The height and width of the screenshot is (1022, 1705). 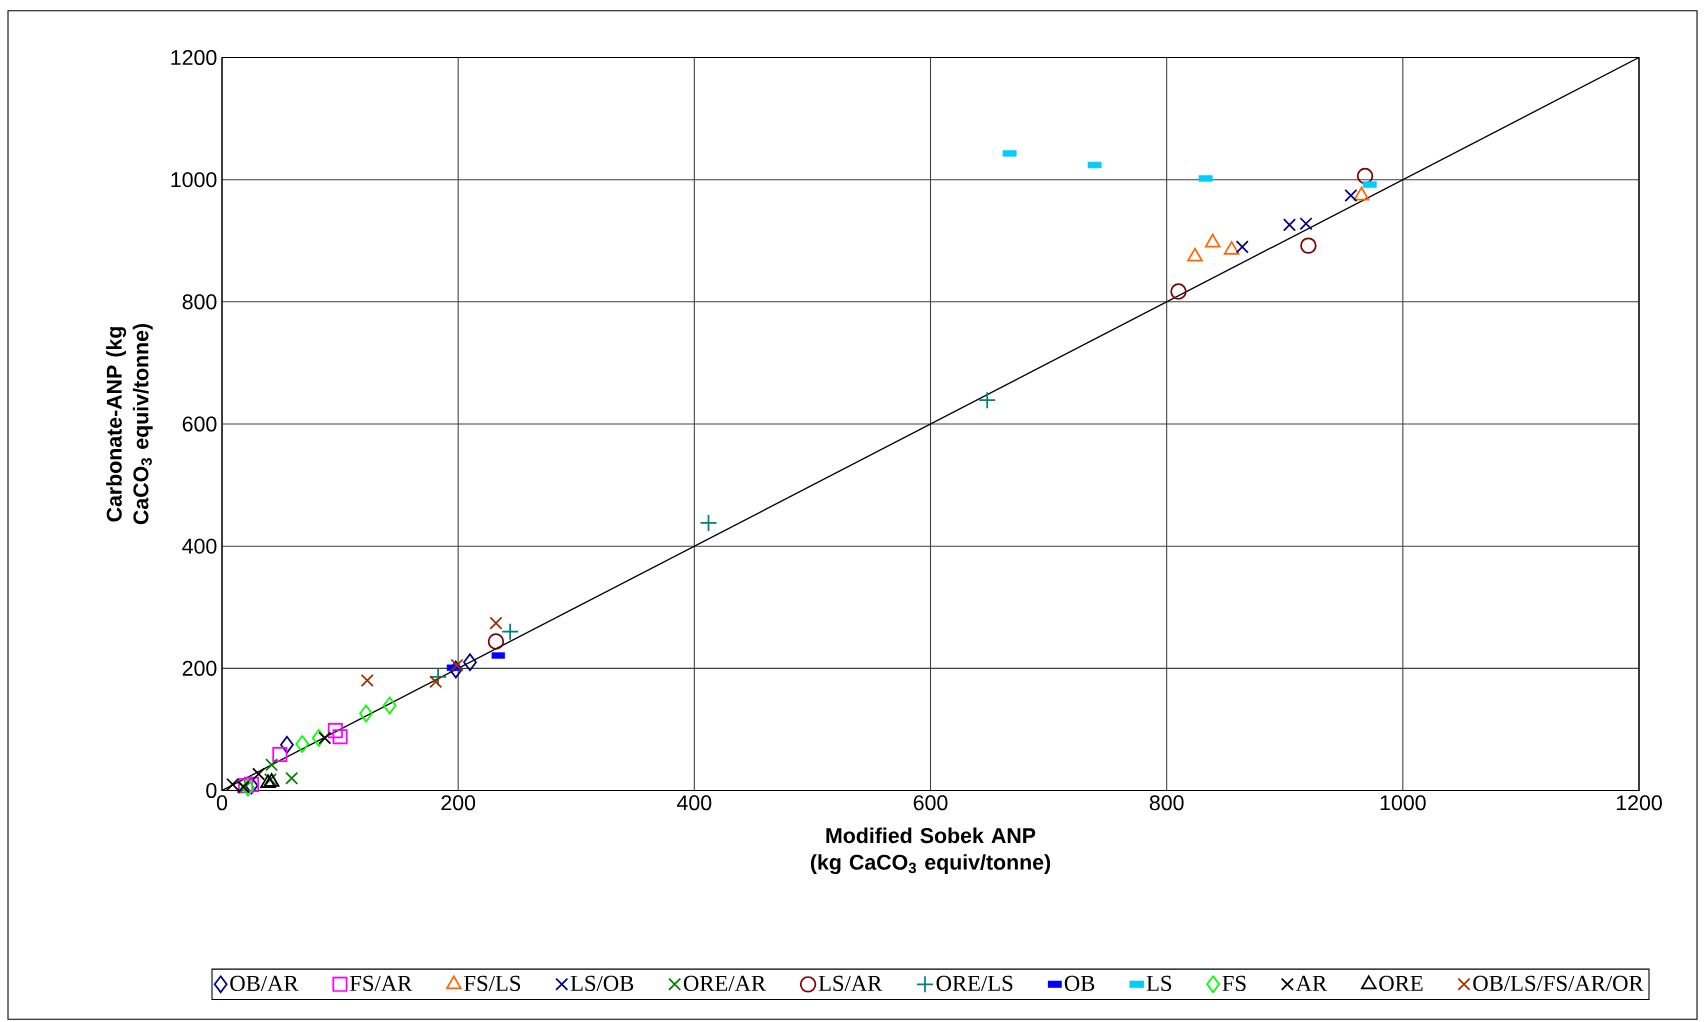 What do you see at coordinates (199, 302) in the screenshot?
I see `y-tick-label: 800` at bounding box center [199, 302].